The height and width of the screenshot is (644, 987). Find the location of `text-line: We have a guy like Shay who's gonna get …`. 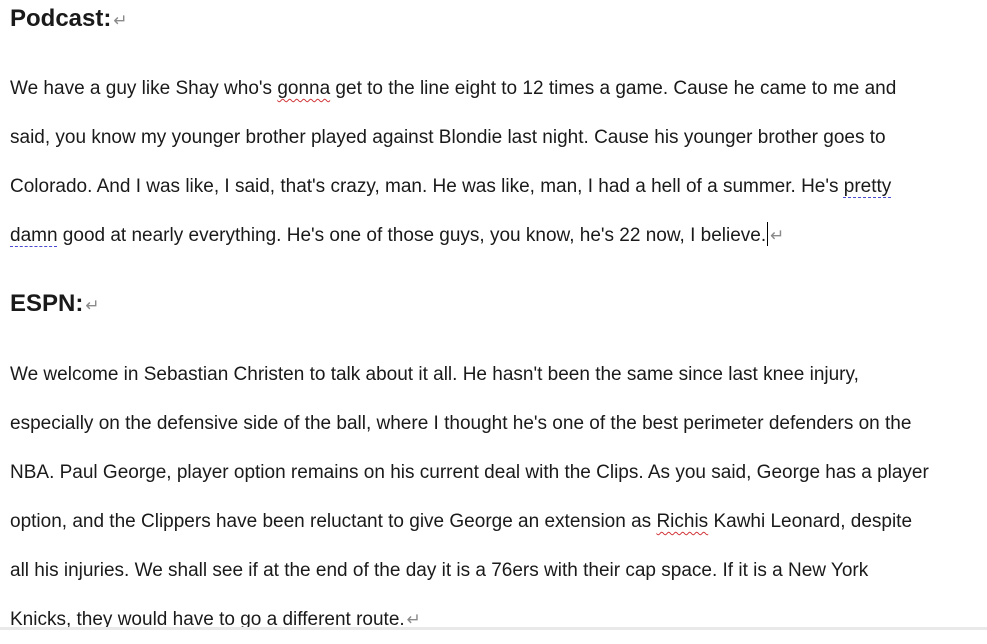

text-line: We have a guy like Shay who's gonna get … is located at coordinates (497, 88).